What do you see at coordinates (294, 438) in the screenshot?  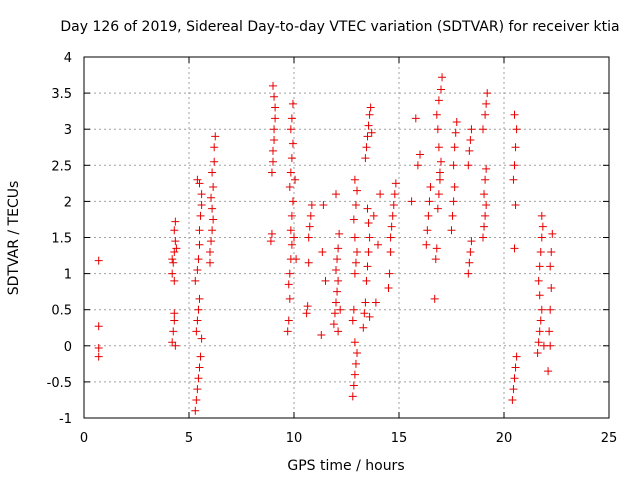 I see `x-tick-label: 10` at bounding box center [294, 438].